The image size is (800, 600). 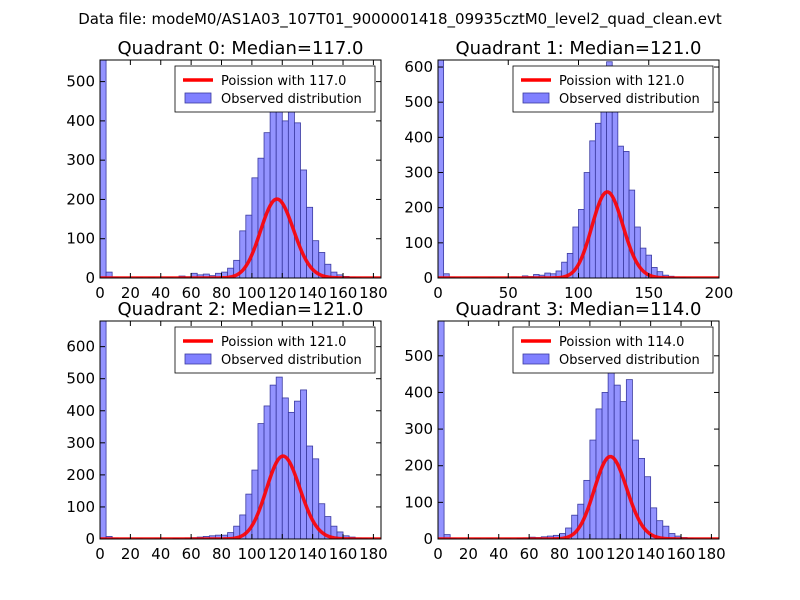 What do you see at coordinates (621, 342) in the screenshot?
I see `legend-fit-label: Poission with 114.0` at bounding box center [621, 342].